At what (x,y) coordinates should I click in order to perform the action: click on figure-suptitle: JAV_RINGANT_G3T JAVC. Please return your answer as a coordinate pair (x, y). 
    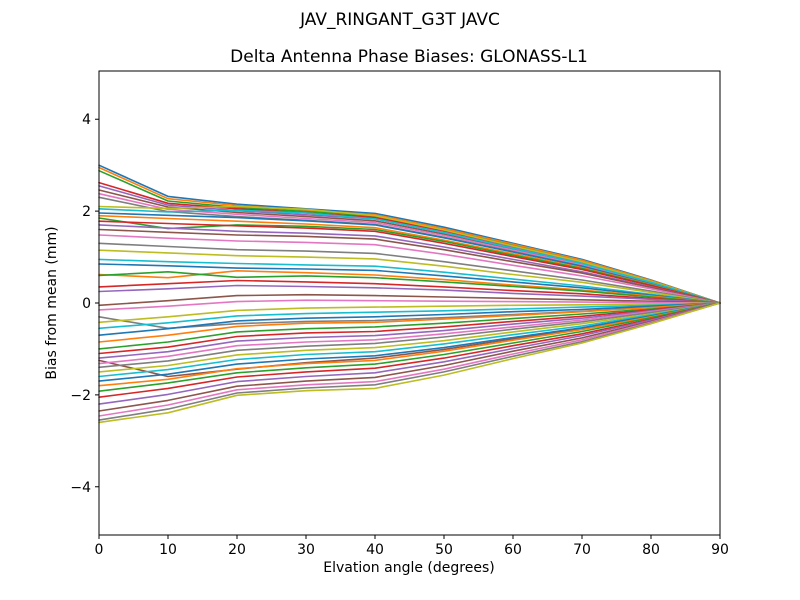
    Looking at the image, I should click on (399, 20).